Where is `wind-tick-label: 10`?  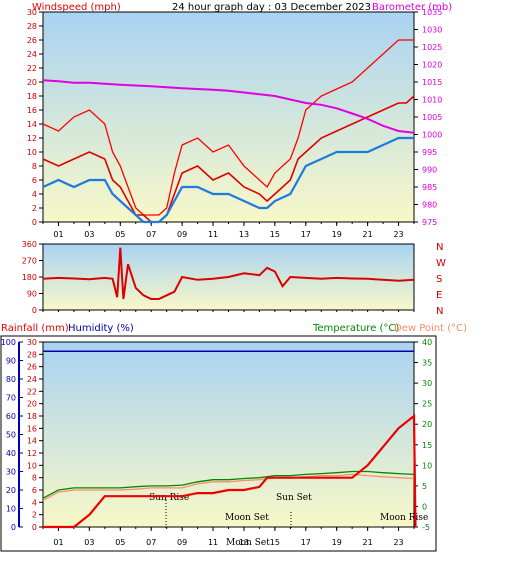 wind-tick-label: 10 is located at coordinates (32, 152).